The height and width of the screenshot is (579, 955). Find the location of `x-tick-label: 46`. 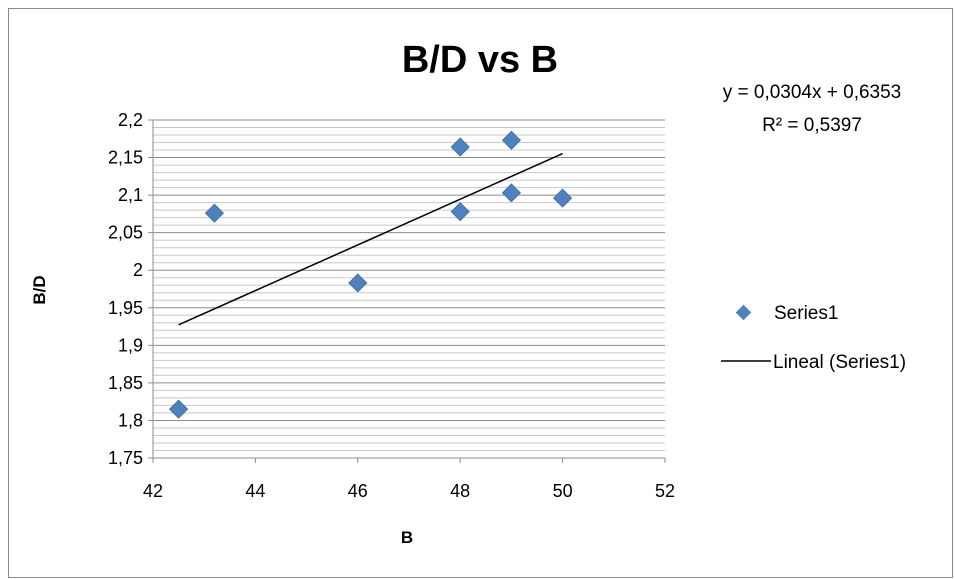

x-tick-label: 46 is located at coordinates (358, 491).